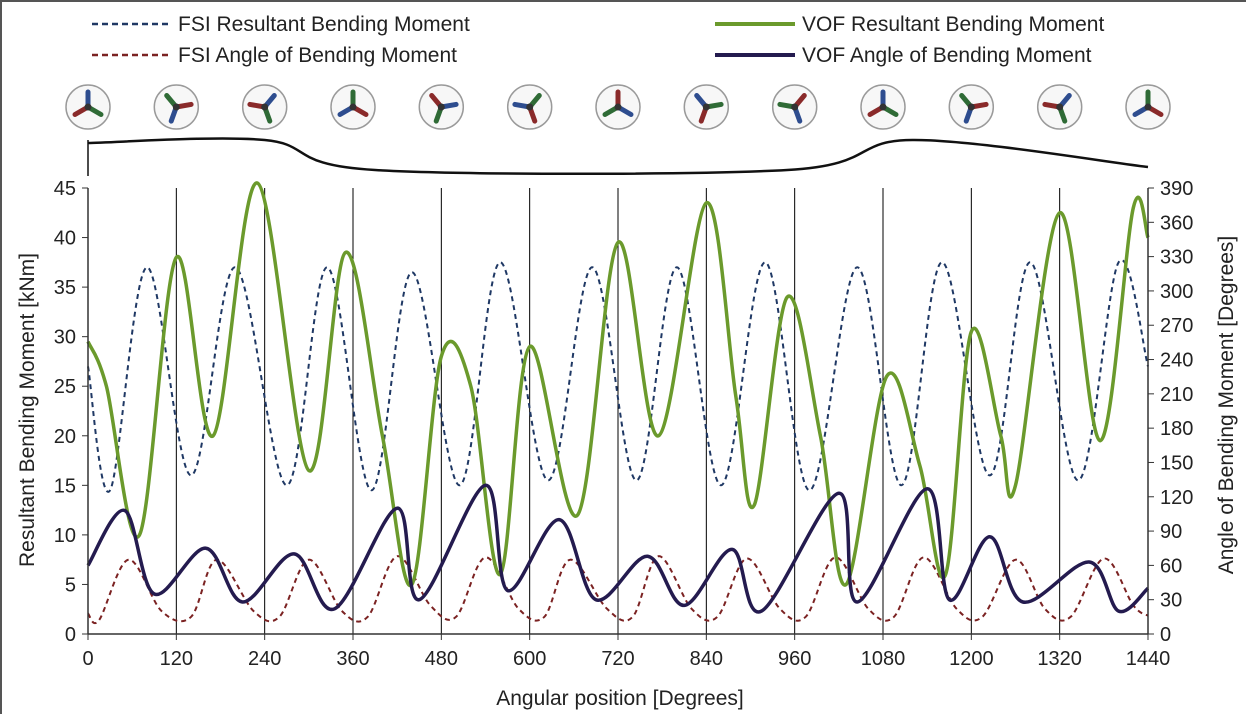  I want to click on wave-curve, so click(618, 156).